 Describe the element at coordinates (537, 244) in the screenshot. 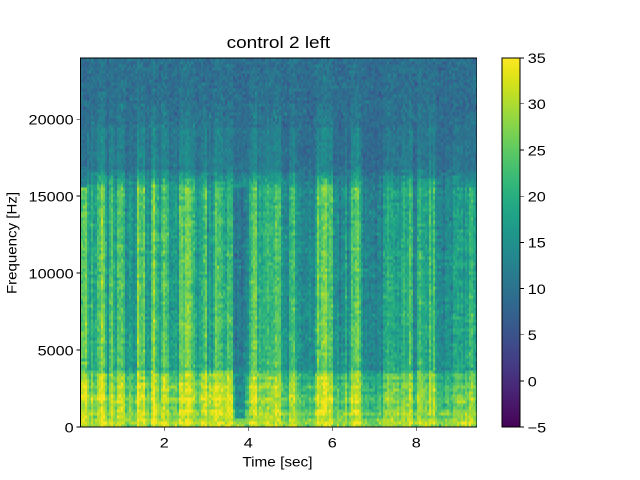

I see `svg-text: 15` at that location.